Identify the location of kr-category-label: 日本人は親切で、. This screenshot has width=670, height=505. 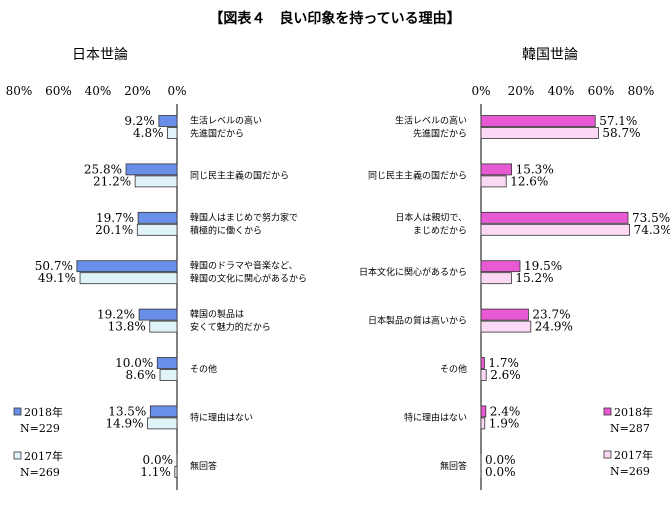
(431, 217).